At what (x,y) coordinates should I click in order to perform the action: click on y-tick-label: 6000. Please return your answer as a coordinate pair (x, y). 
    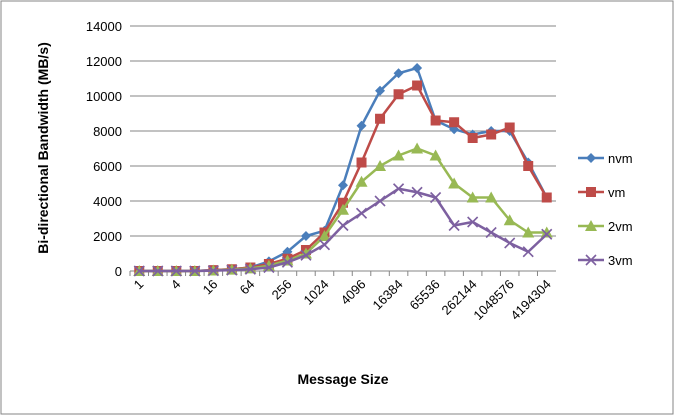
    Looking at the image, I should click on (107, 166).